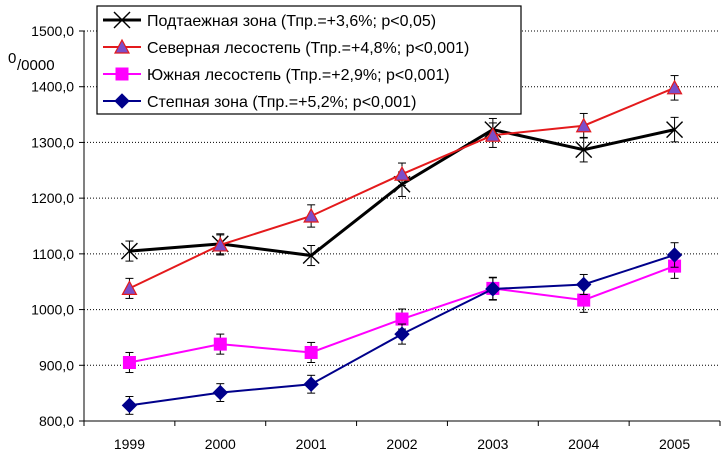 This screenshot has width=727, height=469. I want to click on y-unit-sup: 0, so click(12, 58).